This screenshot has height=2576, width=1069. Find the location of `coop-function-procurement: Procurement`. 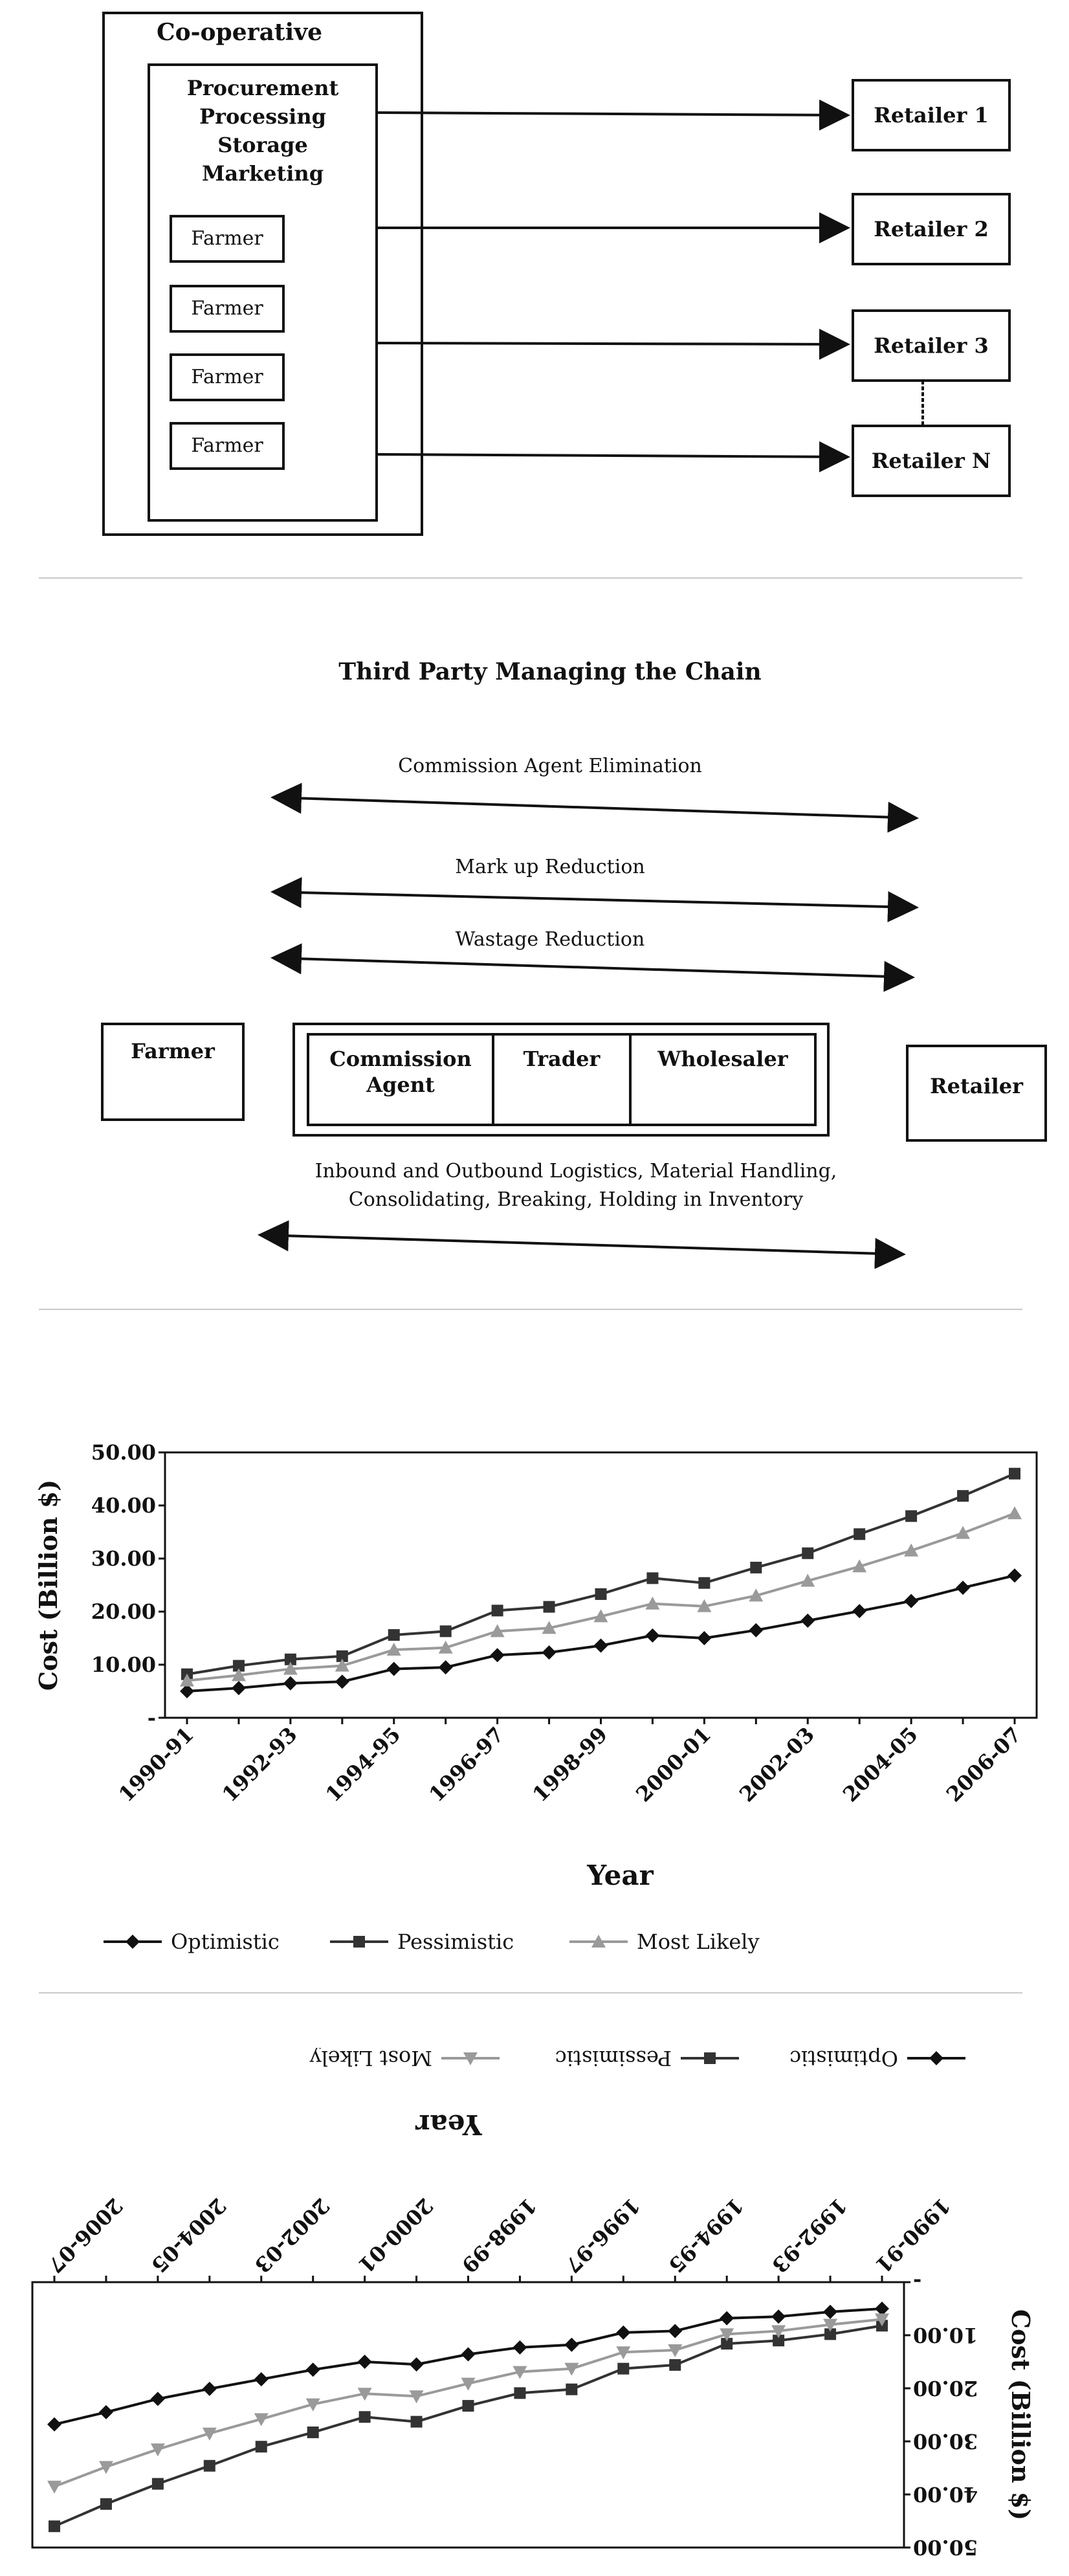

coop-function-procurement: Procurement is located at coordinates (263, 88).